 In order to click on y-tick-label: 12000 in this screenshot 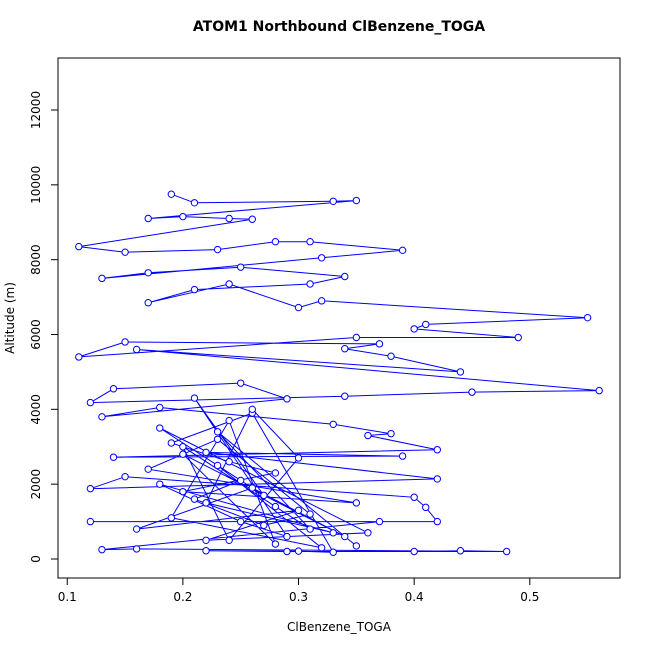, I will do `click(36, 110)`.